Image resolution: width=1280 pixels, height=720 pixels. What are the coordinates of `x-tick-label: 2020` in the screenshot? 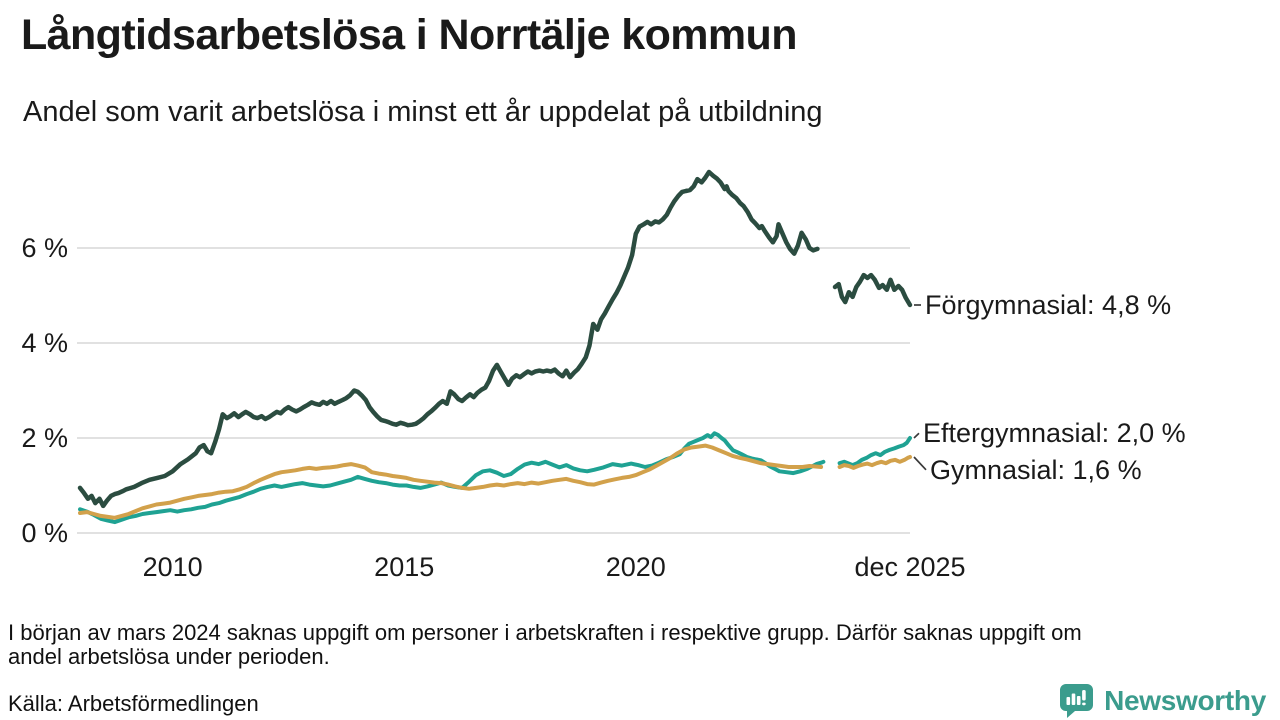 It's located at (636, 567).